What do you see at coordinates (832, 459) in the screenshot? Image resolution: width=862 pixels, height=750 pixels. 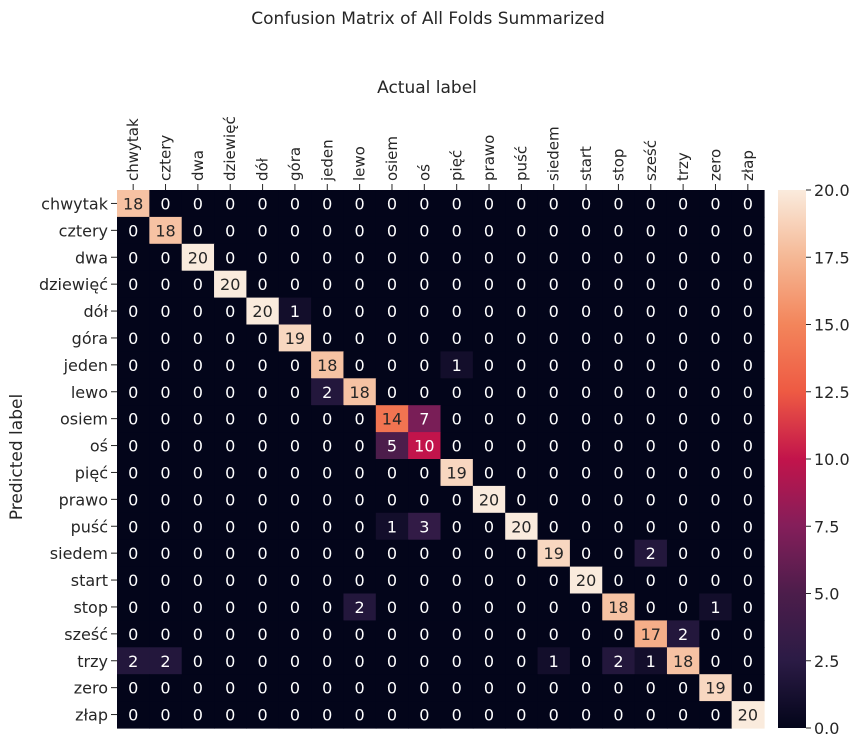 I see `colorbar-tick-label: 10.0` at bounding box center [832, 459].